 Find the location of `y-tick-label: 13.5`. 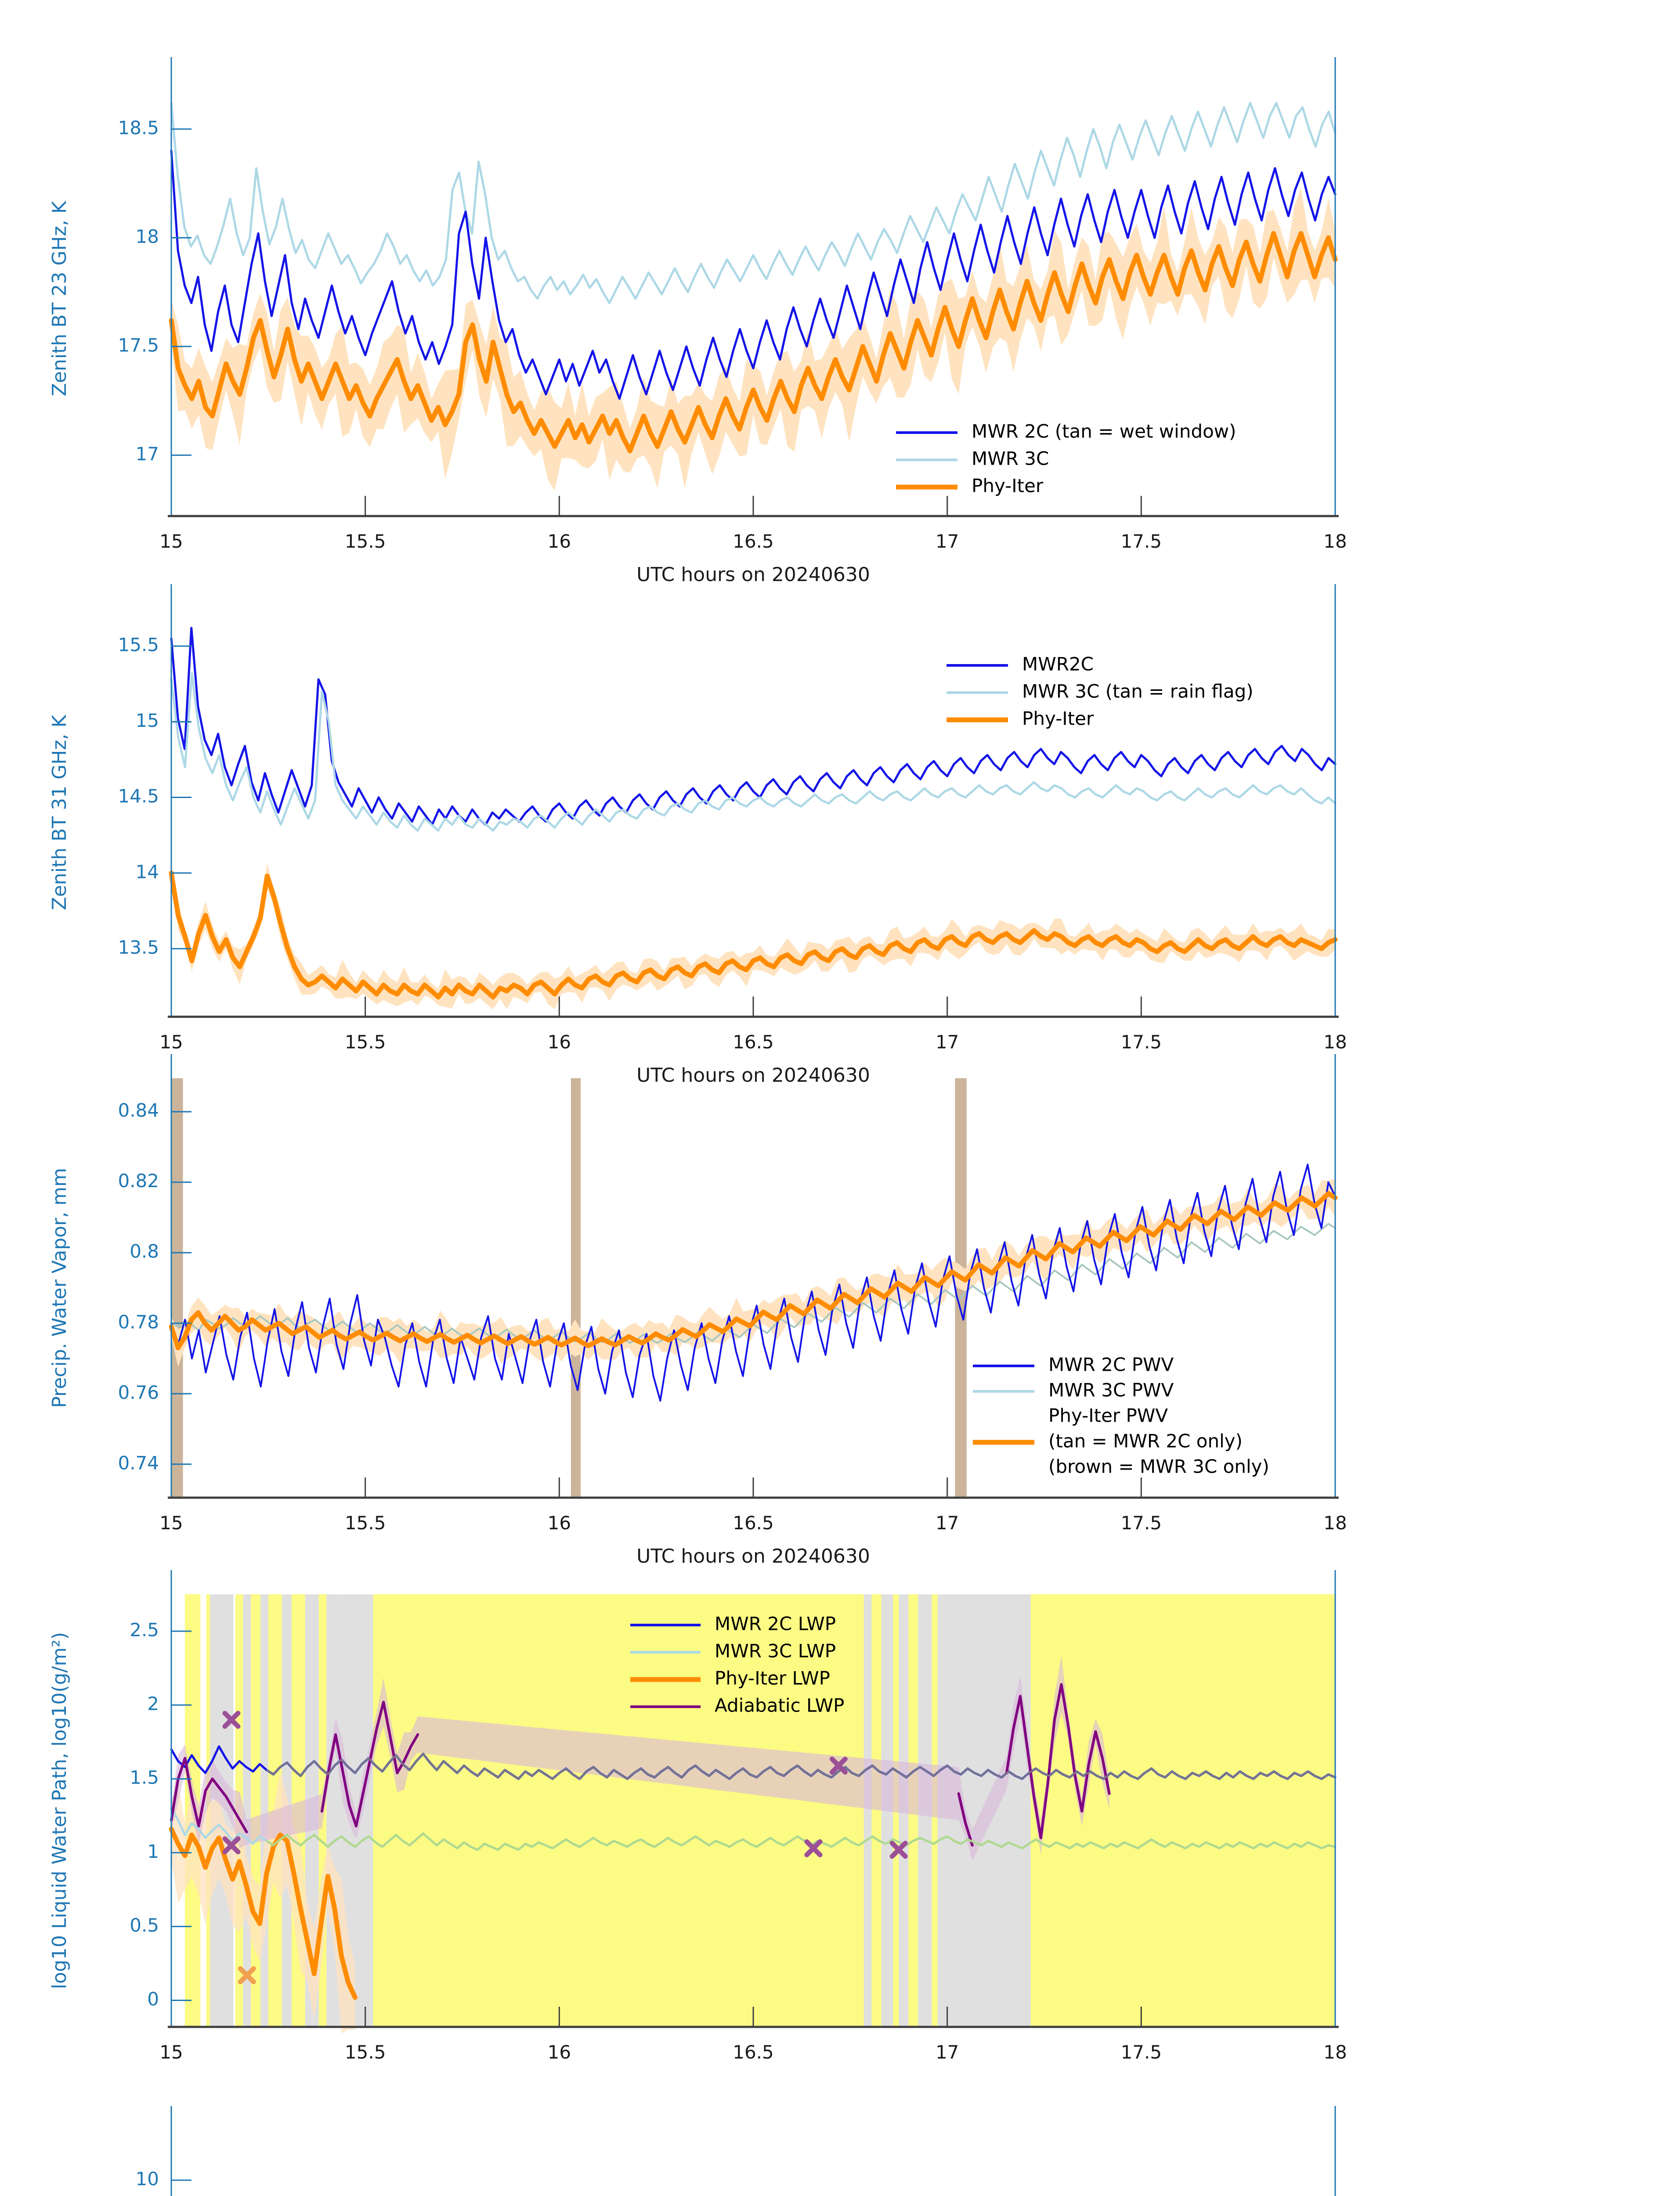

y-tick-label: 13.5 is located at coordinates (138, 947).